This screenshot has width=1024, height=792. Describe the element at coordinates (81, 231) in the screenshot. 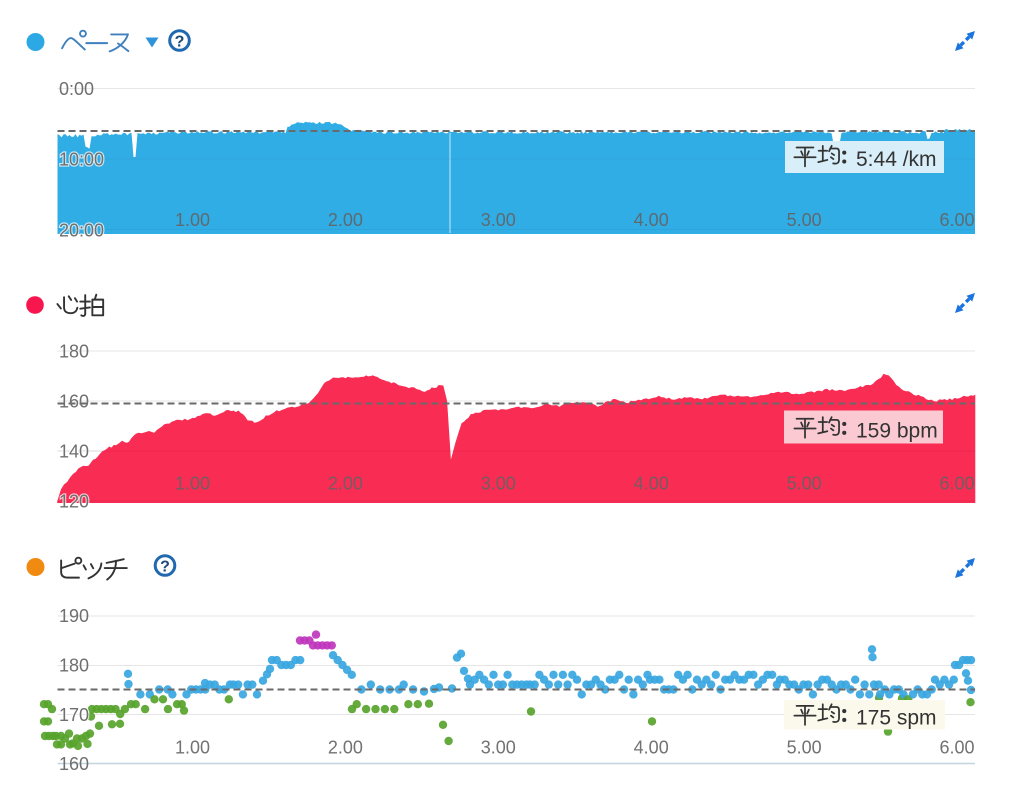

I see `svg-text: 20:00` at that location.